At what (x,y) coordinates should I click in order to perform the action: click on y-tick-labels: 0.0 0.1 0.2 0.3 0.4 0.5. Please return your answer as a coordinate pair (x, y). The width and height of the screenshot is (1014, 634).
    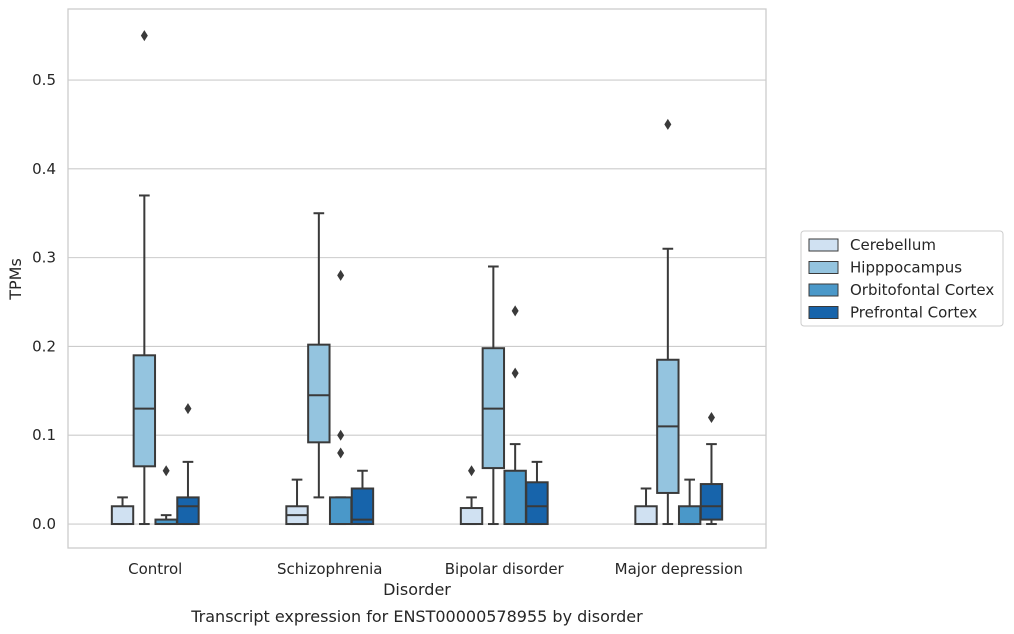
    Looking at the image, I should click on (44, 302).